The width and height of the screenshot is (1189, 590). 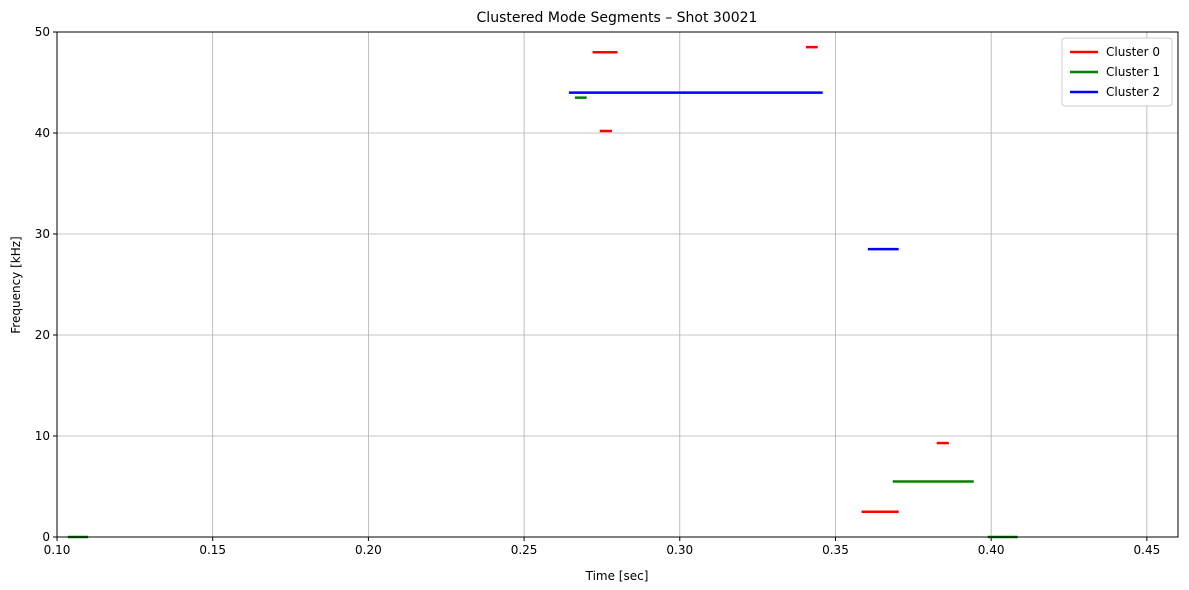 I want to click on y-tick-label: 30, so click(x=42, y=234).